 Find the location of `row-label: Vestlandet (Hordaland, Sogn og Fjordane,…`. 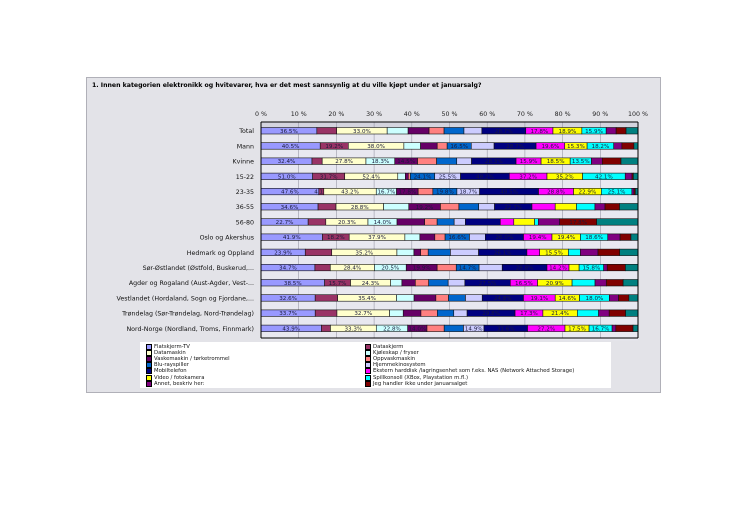

row-label: Vestlandet (Hordaland, Sogn og Fjordane,… is located at coordinates (185, 298).